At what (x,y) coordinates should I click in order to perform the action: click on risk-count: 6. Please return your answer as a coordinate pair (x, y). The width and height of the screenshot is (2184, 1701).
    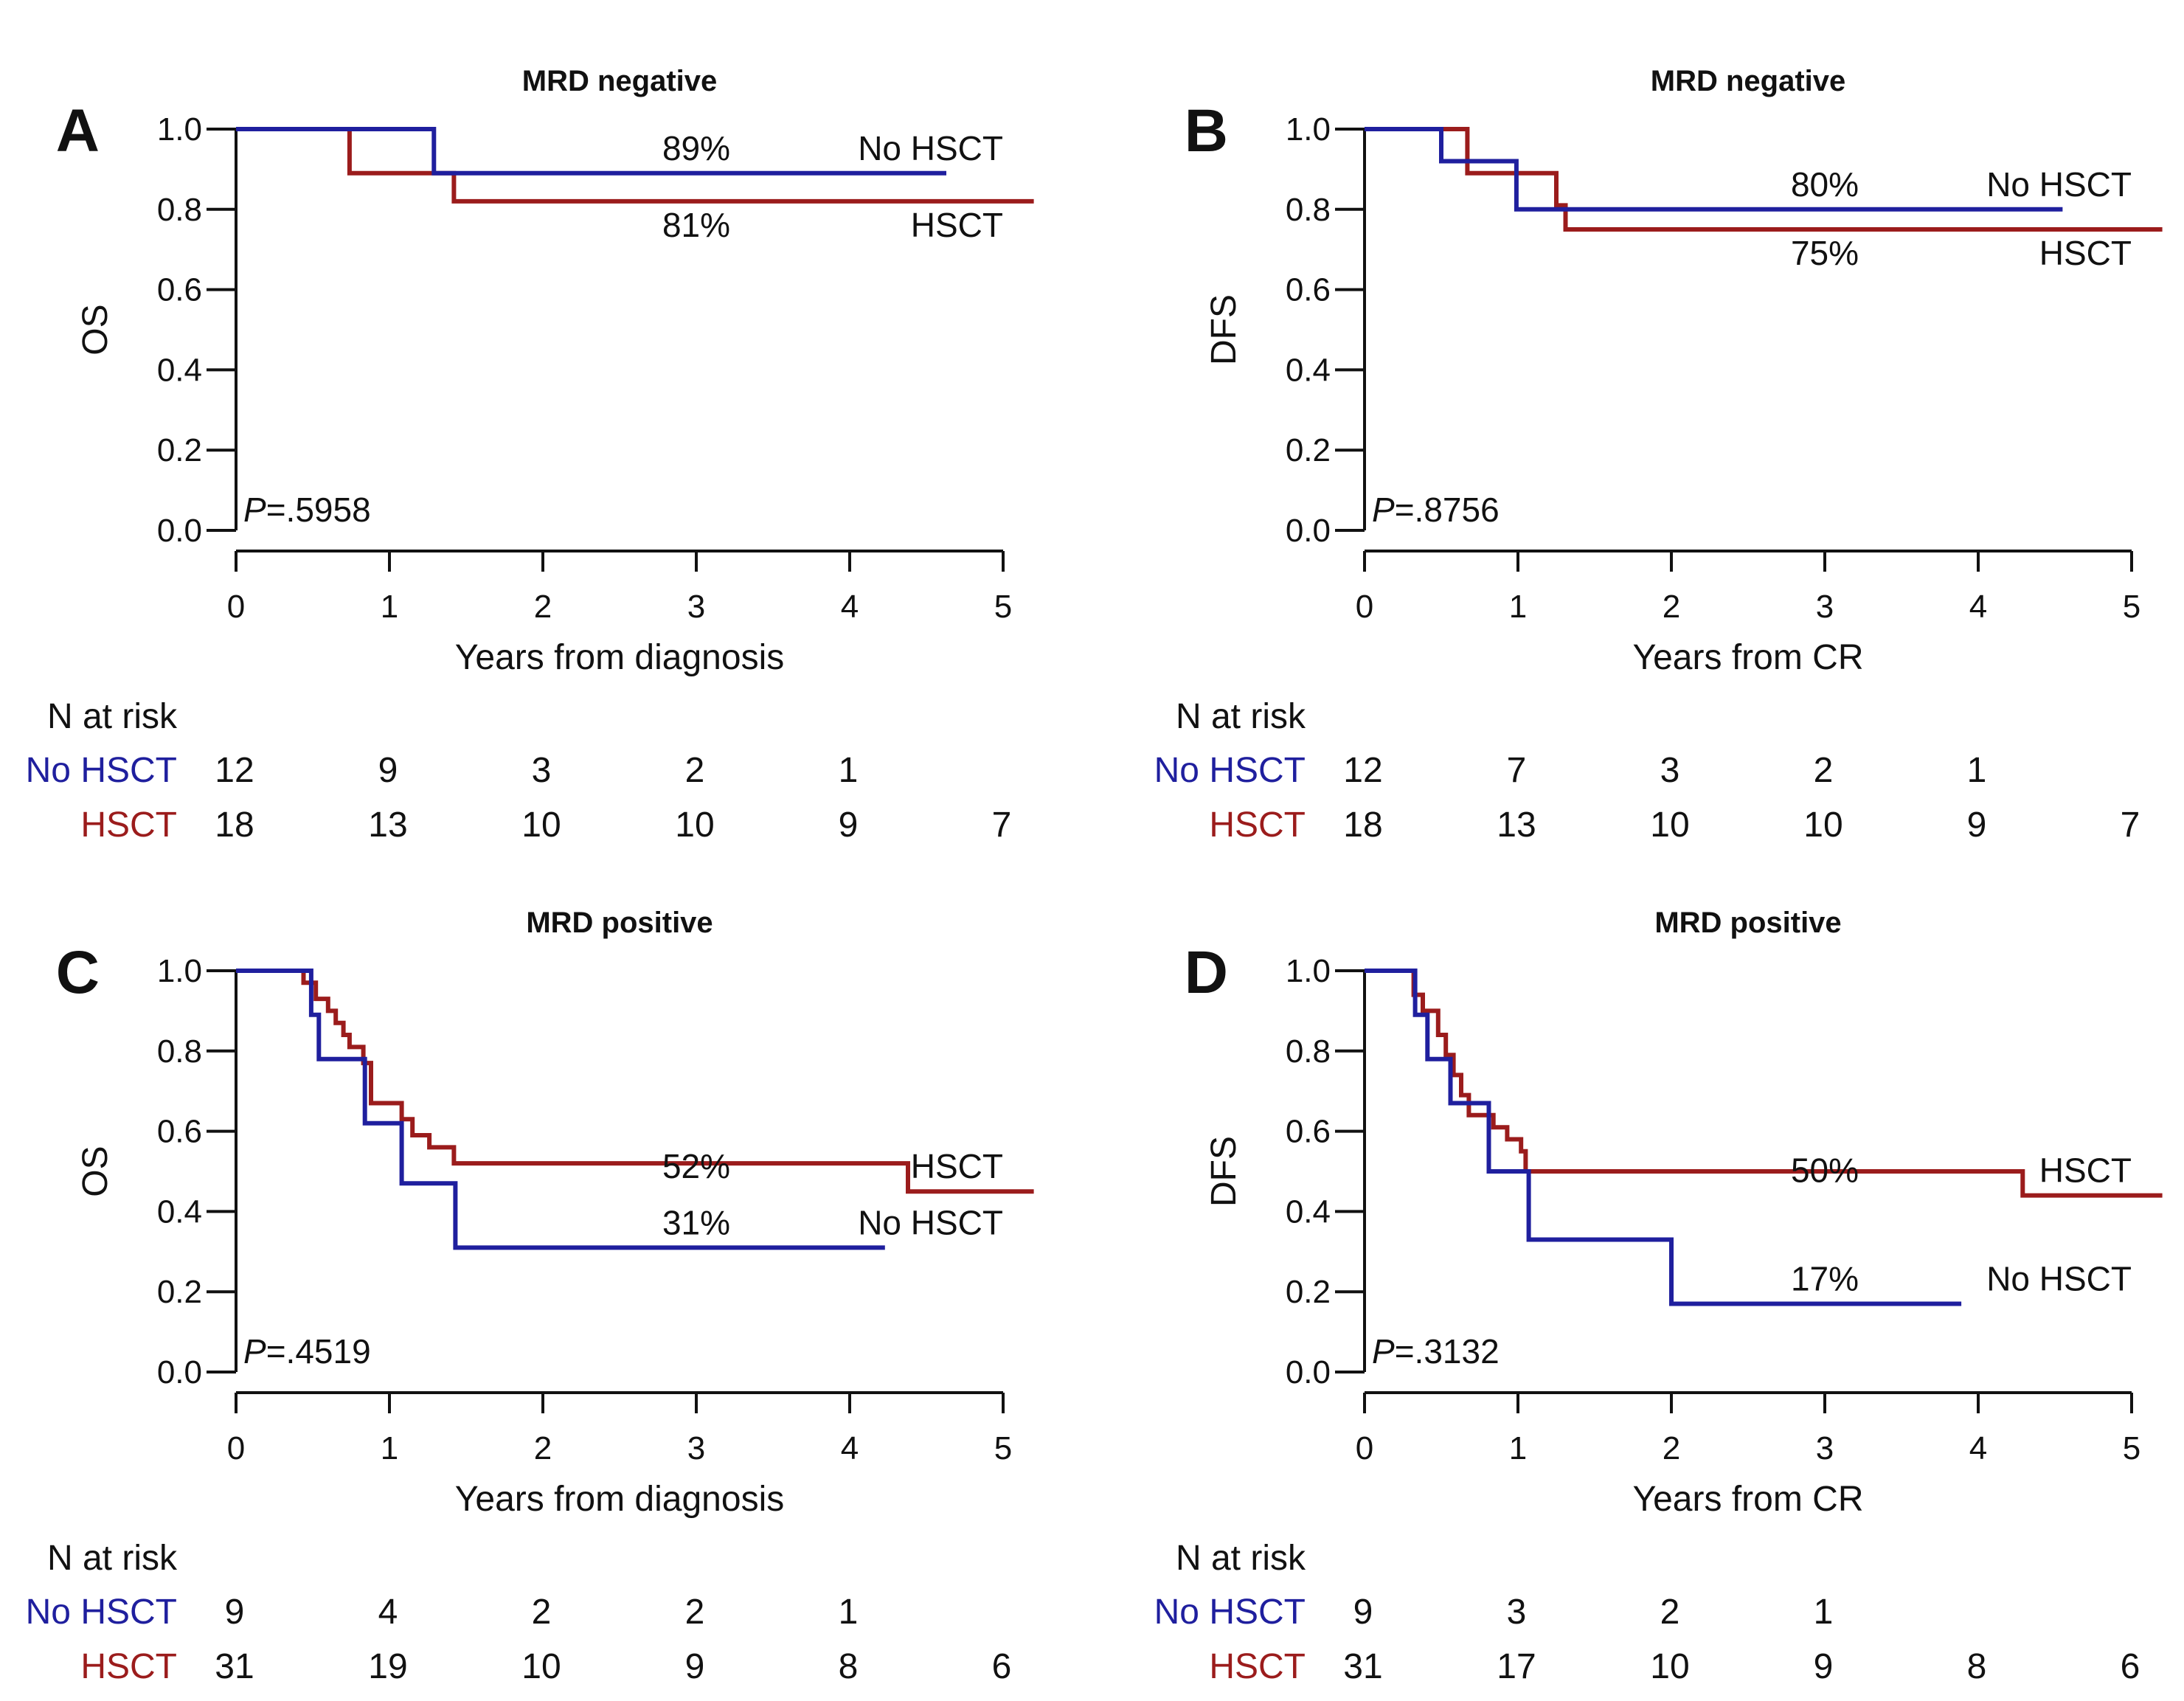
    Looking at the image, I should click on (1002, 1667).